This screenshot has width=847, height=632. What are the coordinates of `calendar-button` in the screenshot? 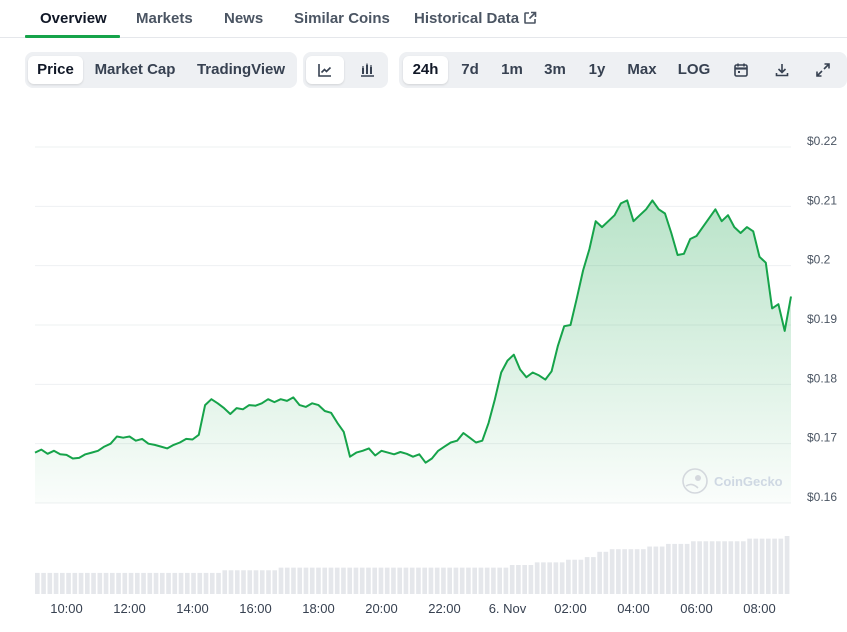 It's located at (741, 70).